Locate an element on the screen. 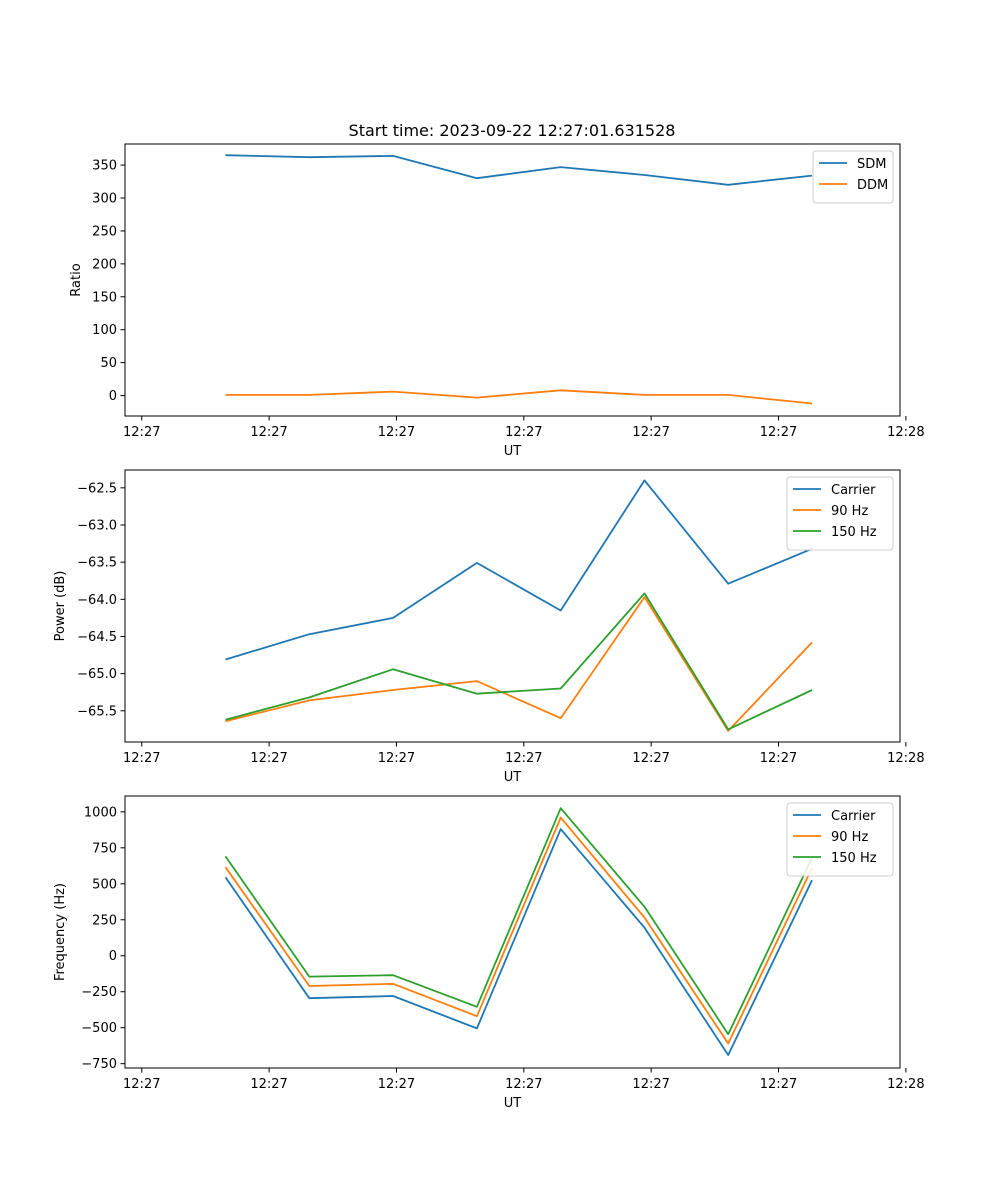 The image size is (1000, 1200). figure-title: Start time: 2023-09-22 12:27:01.631528 is located at coordinates (512, 130).